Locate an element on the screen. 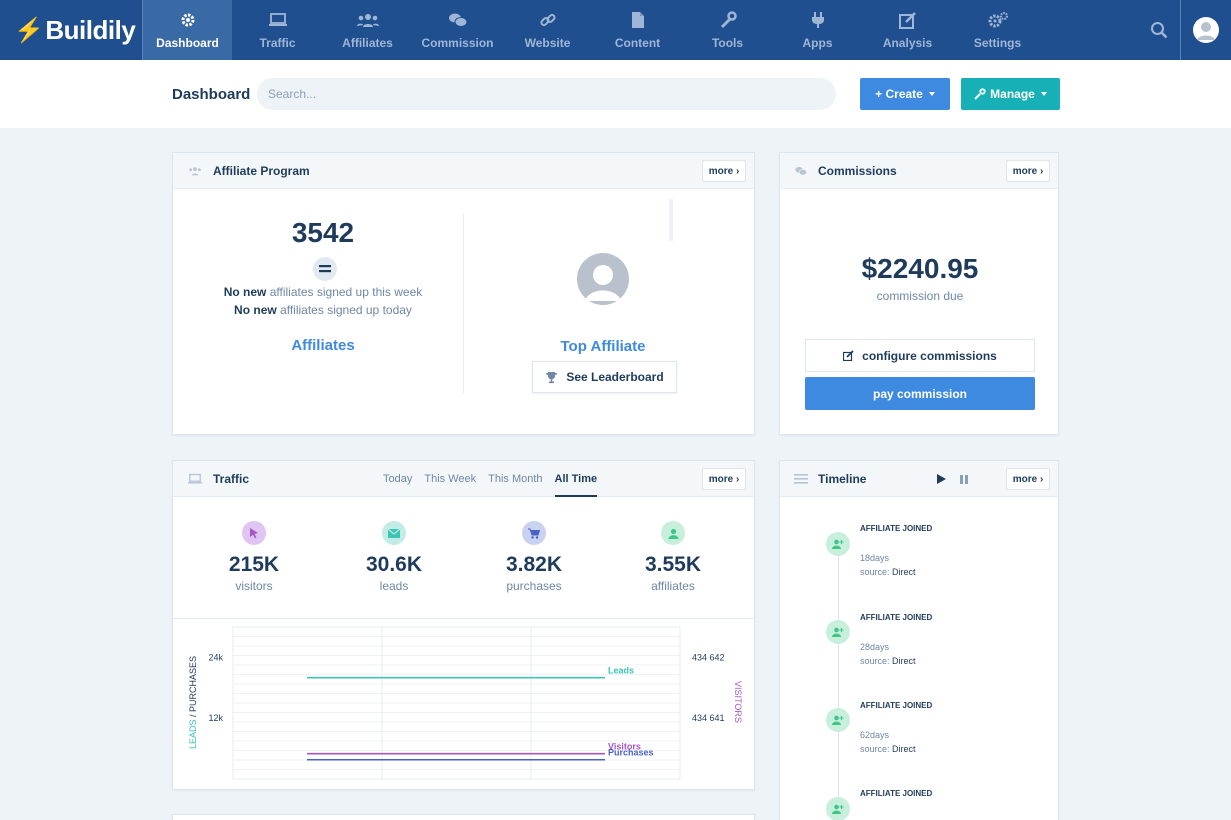 The height and width of the screenshot is (820, 1231). search-icon is located at coordinates (1159, 30).